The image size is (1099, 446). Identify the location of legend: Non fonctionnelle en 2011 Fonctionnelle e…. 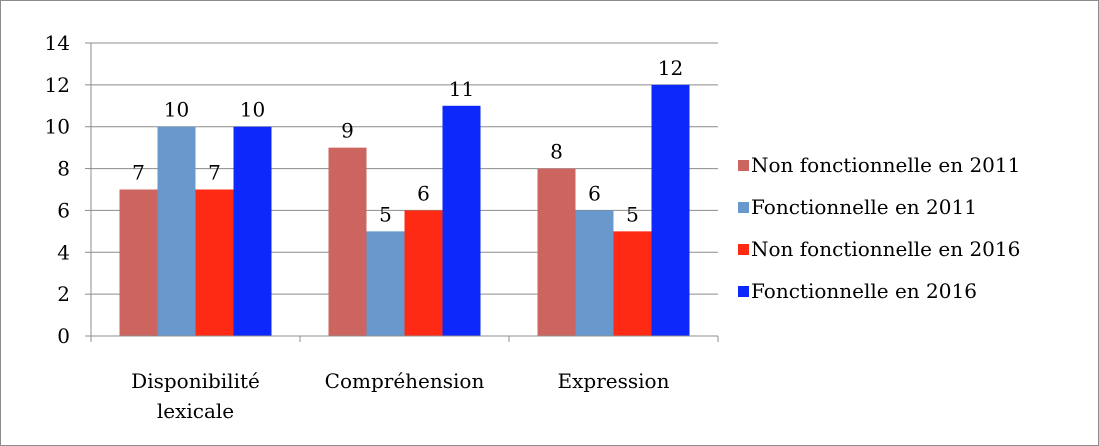
(879, 228).